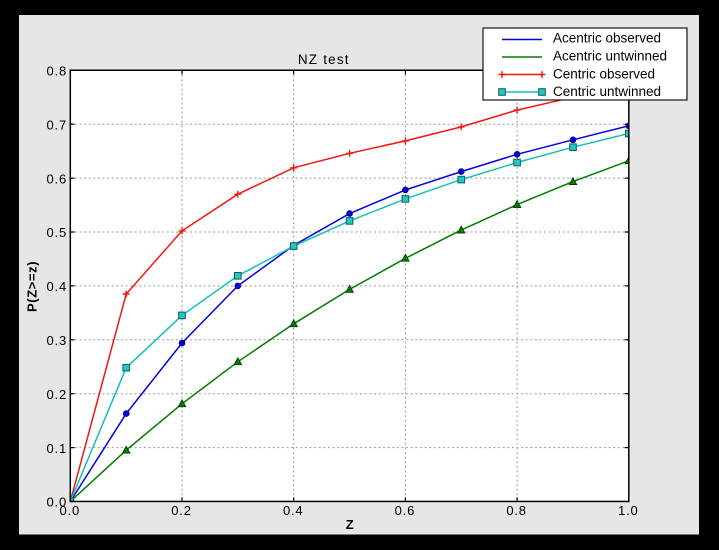 This screenshot has height=550, width=719. I want to click on svg-text: Acentric observed, so click(607, 38).